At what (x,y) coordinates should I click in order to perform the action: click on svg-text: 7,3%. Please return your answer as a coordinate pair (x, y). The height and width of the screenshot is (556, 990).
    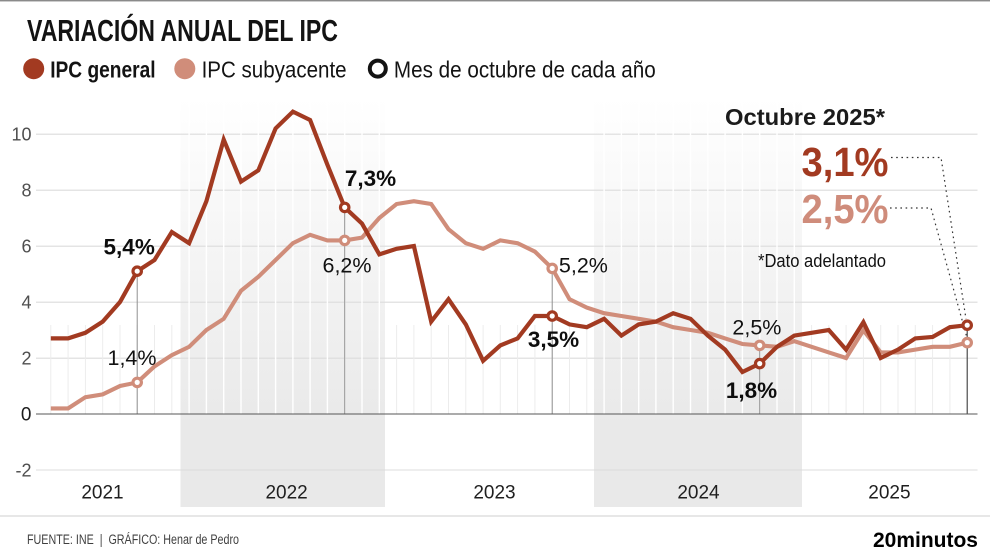
    Looking at the image, I should click on (370, 178).